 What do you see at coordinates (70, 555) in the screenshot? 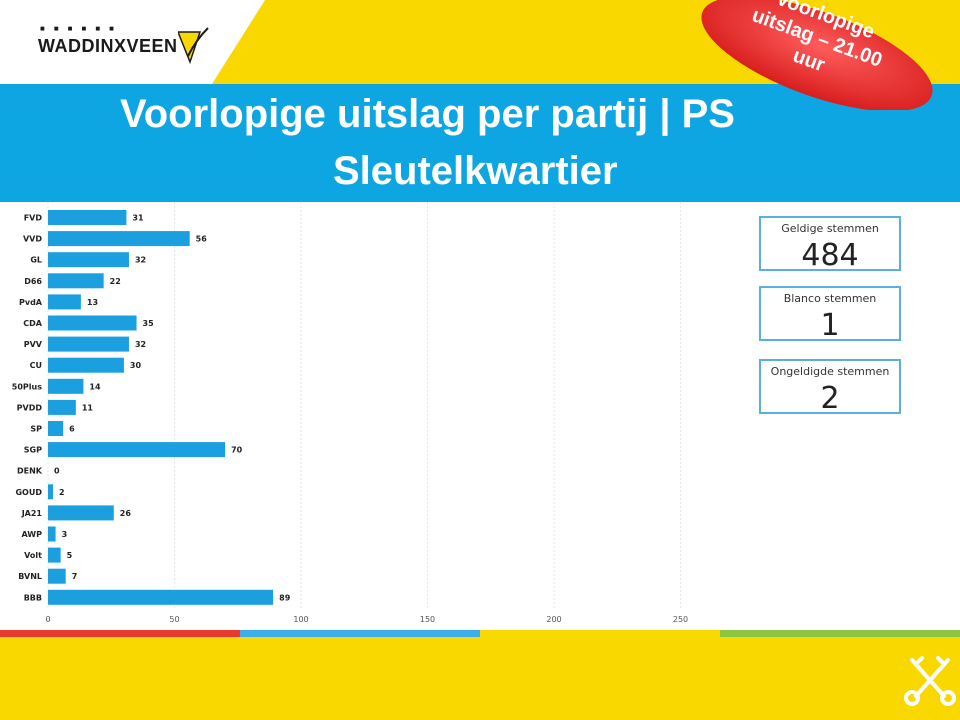
I see `data-label: 5` at bounding box center [70, 555].